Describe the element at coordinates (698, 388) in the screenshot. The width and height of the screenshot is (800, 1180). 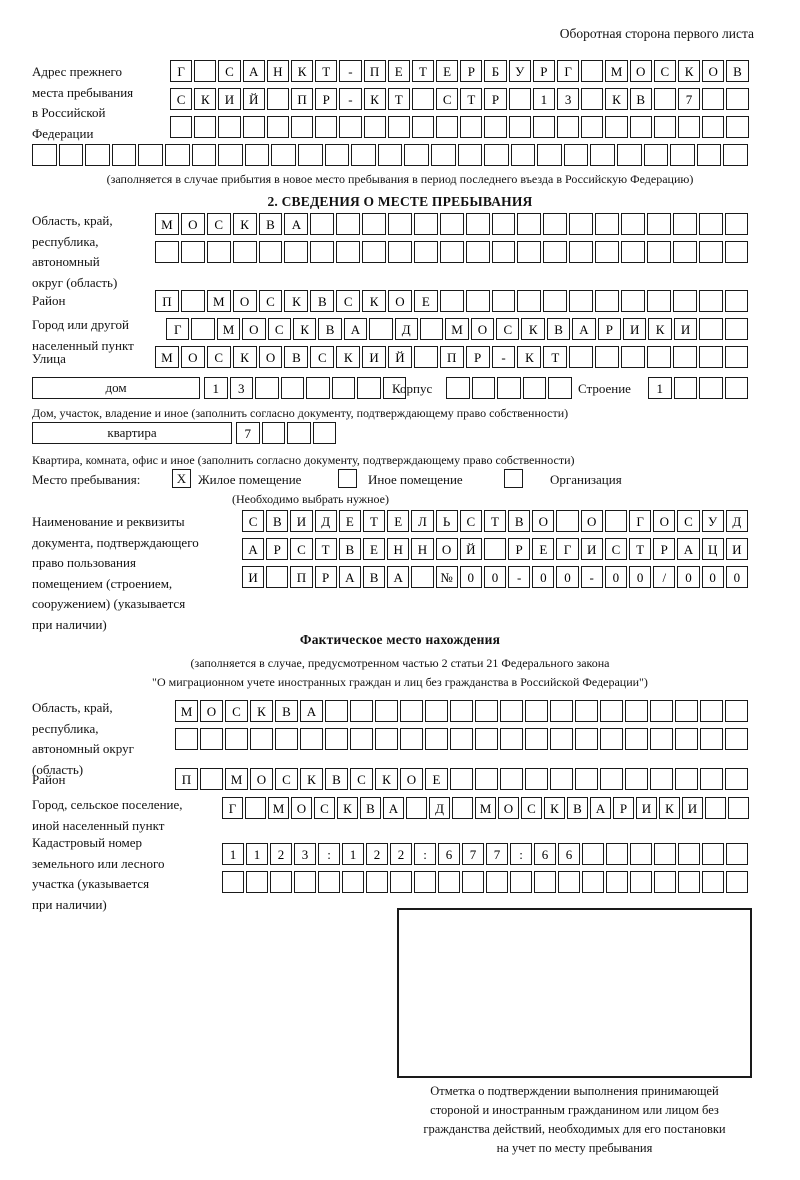
I see `stroenie-cells: 1` at that location.